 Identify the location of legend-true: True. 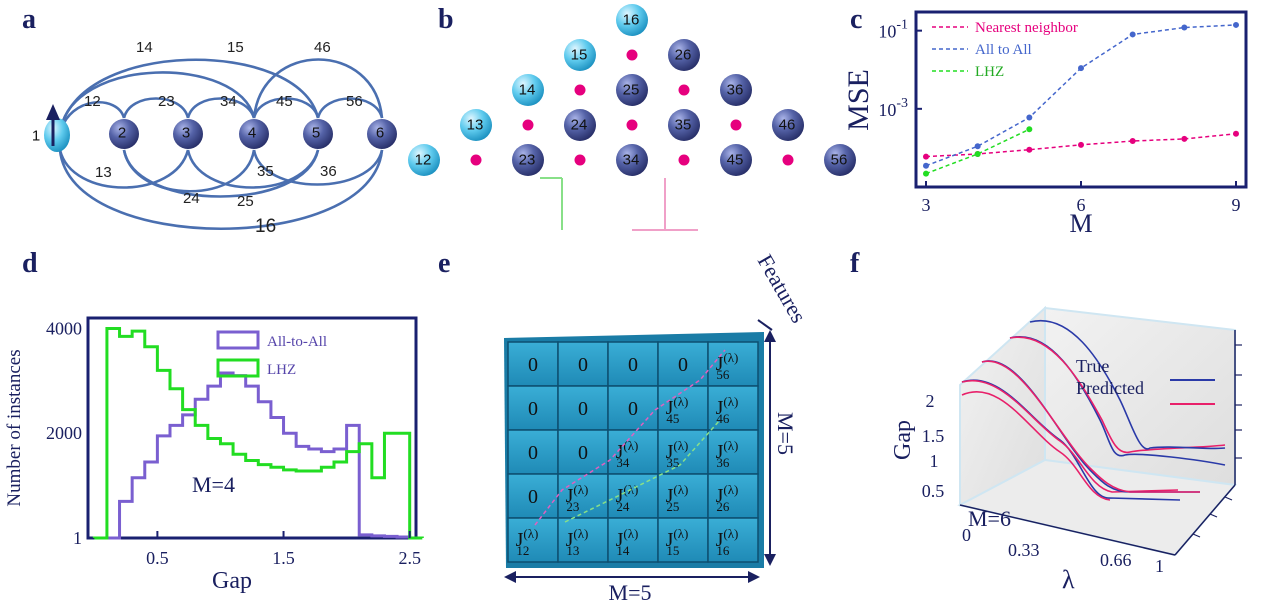
(1092, 366).